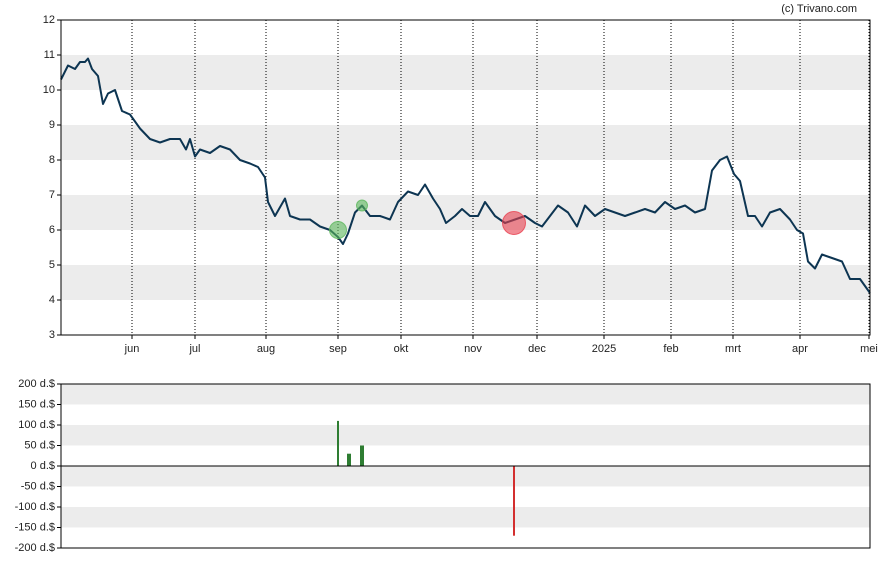 This screenshot has width=888, height=570. What do you see at coordinates (194, 349) in the screenshot?
I see `x-tick-label: jul` at bounding box center [194, 349].